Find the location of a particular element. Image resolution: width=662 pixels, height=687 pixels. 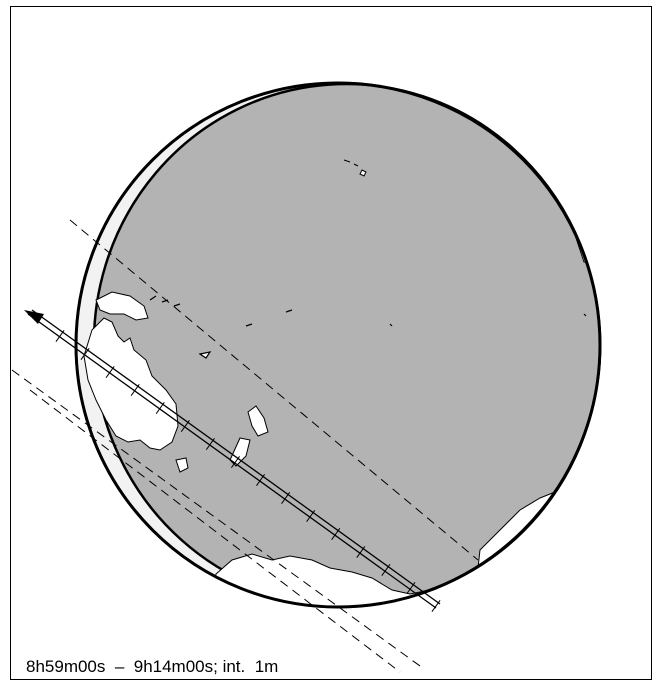

new-zealand-north-landmass is located at coordinates (258, 421).